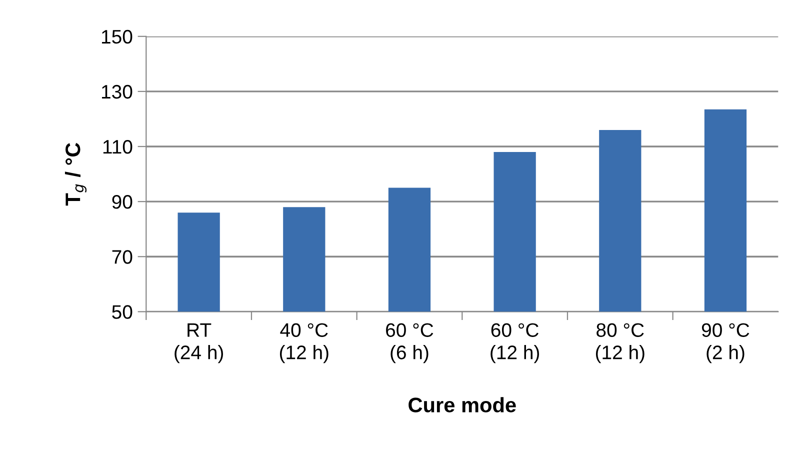 The height and width of the screenshot is (455, 790). Describe the element at coordinates (199, 343) in the screenshot. I see `x-tick-label: RT (24 h)` at that location.